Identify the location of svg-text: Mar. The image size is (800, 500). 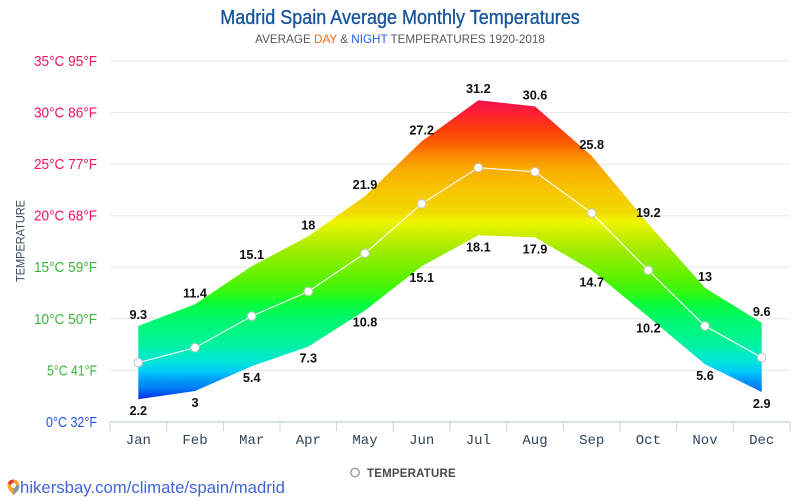
(251, 441).